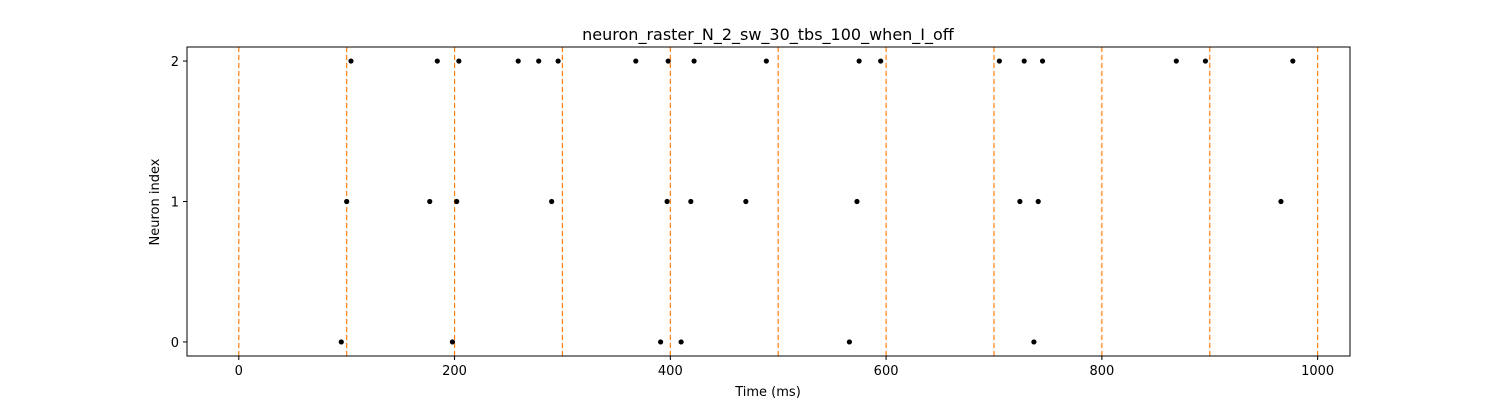 The image size is (1500, 400). Describe the element at coordinates (347, 201) in the screenshot. I see `spike-n1-t100` at that location.